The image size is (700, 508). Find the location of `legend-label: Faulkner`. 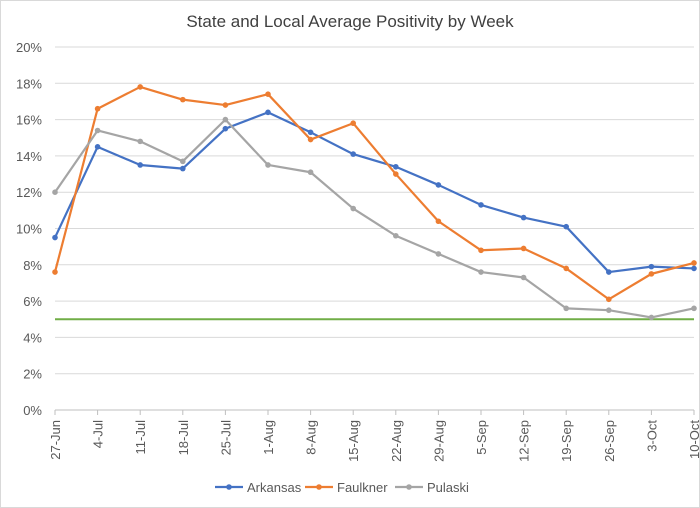

legend-label: Faulkner is located at coordinates (362, 487).